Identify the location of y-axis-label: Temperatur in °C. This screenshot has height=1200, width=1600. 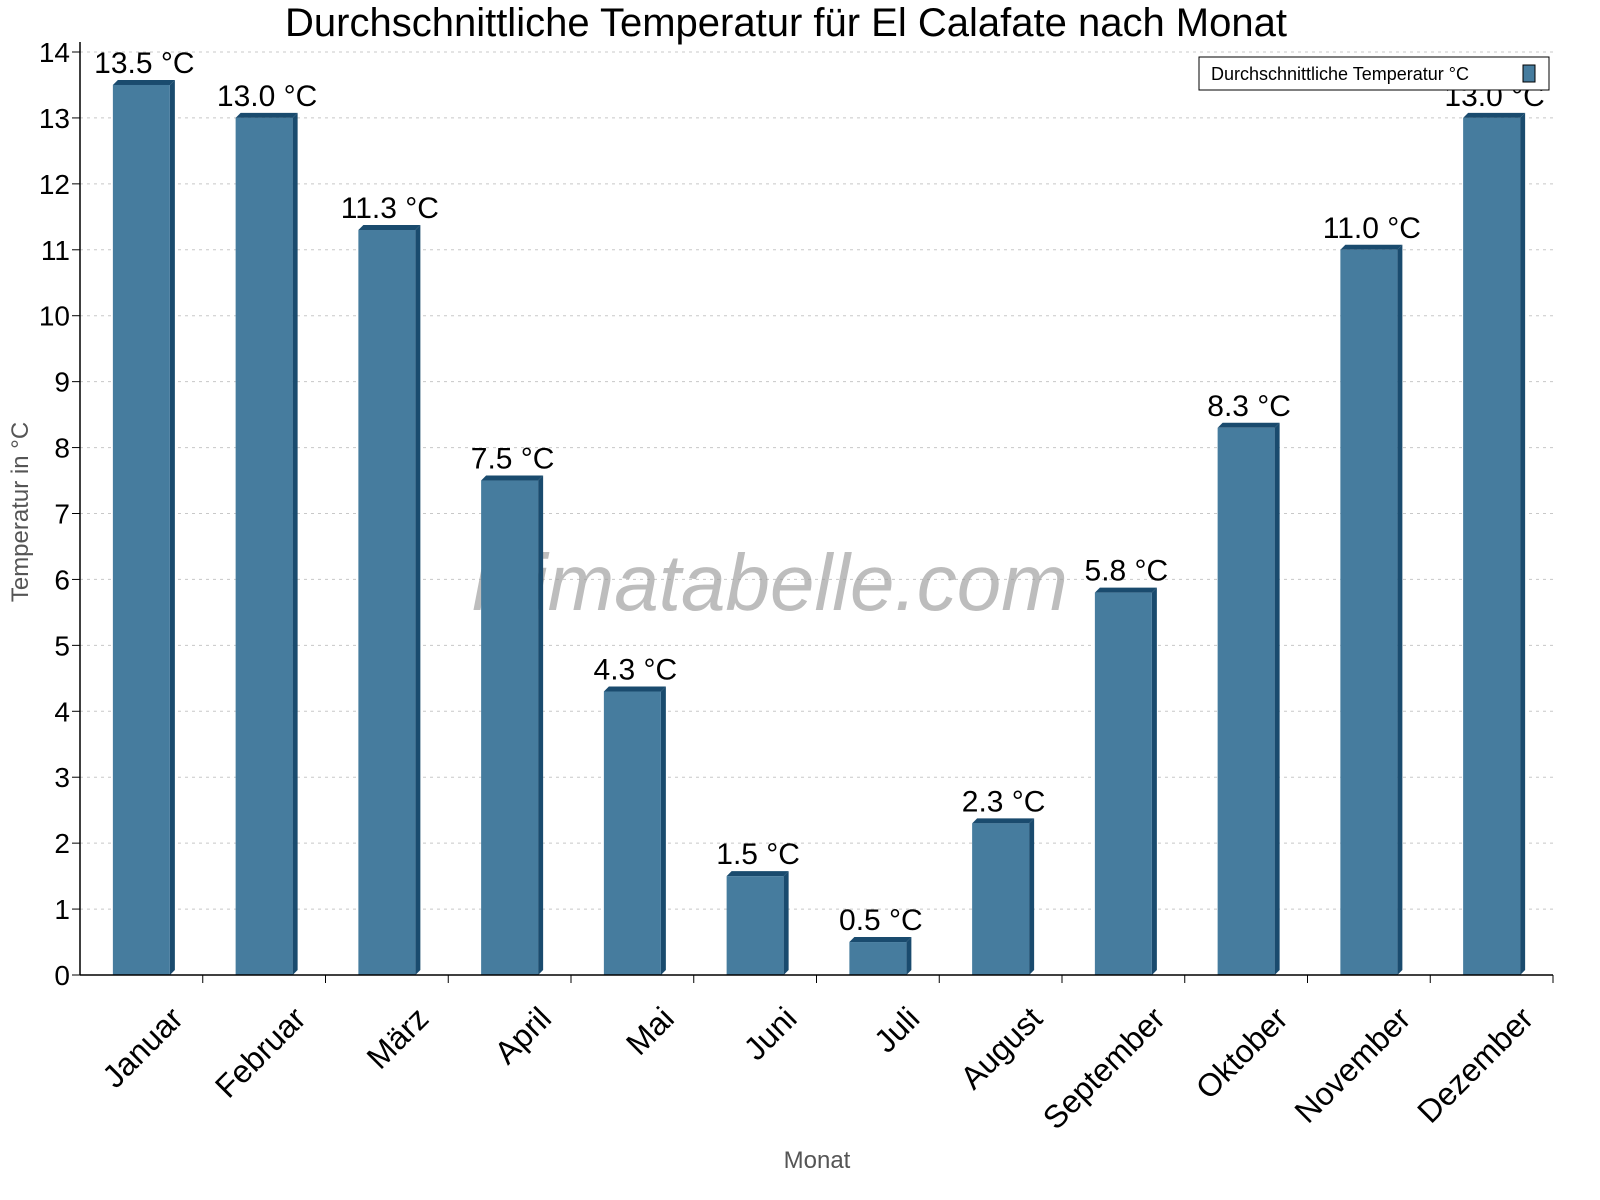
(20, 512).